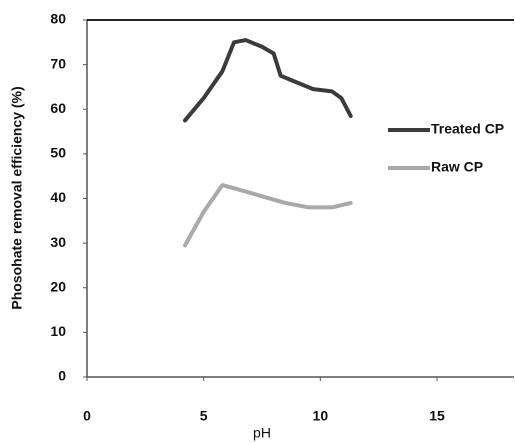  Describe the element at coordinates (437, 416) in the screenshot. I see `x-tick-label: 15` at that location.